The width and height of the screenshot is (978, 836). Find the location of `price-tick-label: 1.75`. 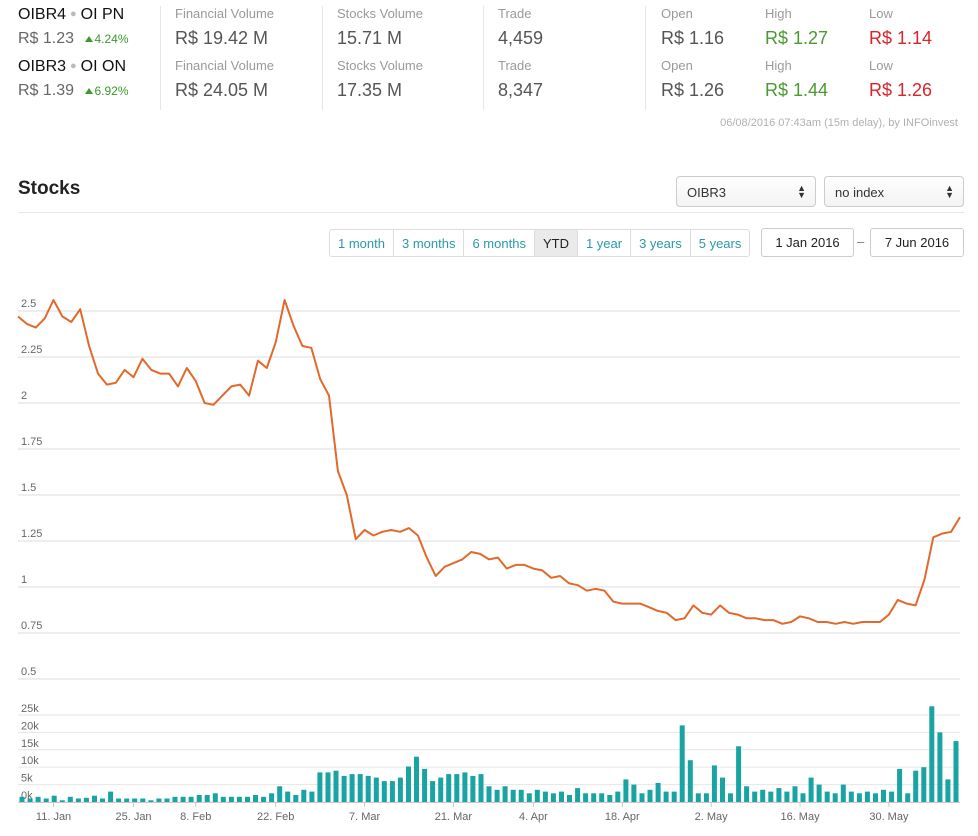

price-tick-label: 1.75 is located at coordinates (31, 442).